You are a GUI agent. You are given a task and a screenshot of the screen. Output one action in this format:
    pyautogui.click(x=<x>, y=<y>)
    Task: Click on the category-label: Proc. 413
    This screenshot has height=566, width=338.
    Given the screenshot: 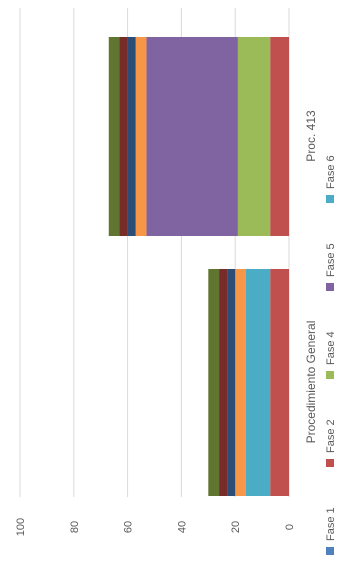 What is the action you would take?
    pyautogui.click(x=311, y=136)
    